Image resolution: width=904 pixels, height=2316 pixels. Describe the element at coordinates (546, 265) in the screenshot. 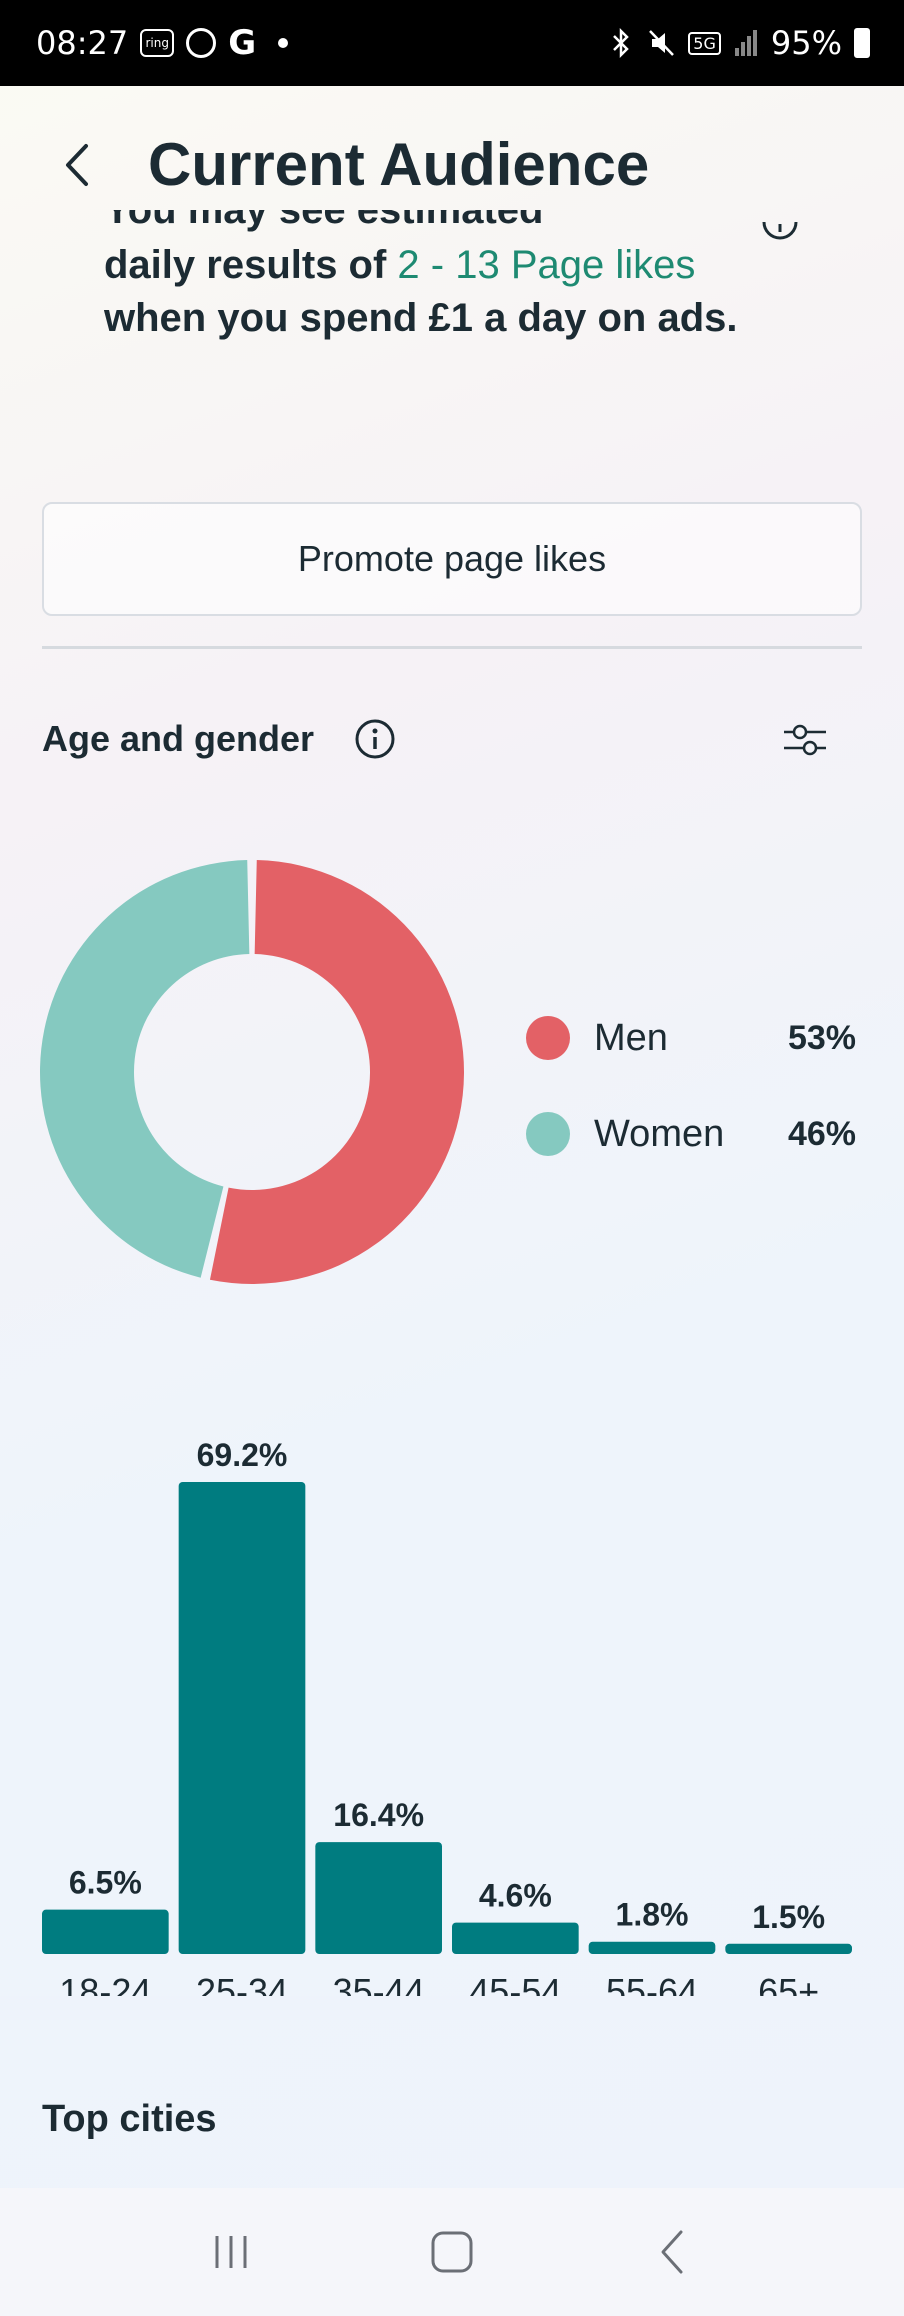

I see `estimate-highlight: 2 - 13 Page likes` at that location.